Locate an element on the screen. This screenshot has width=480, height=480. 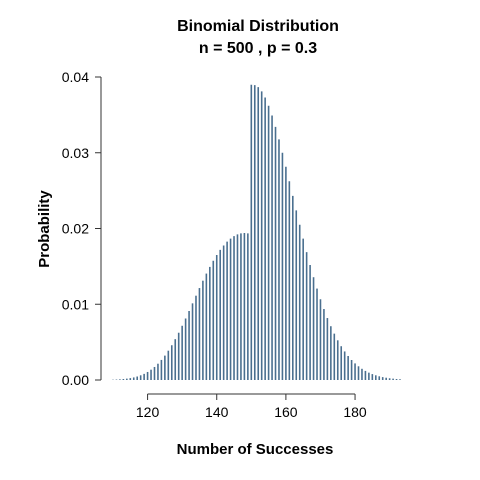
x-ticks: 120 140 160 180 is located at coordinates (251, 407).